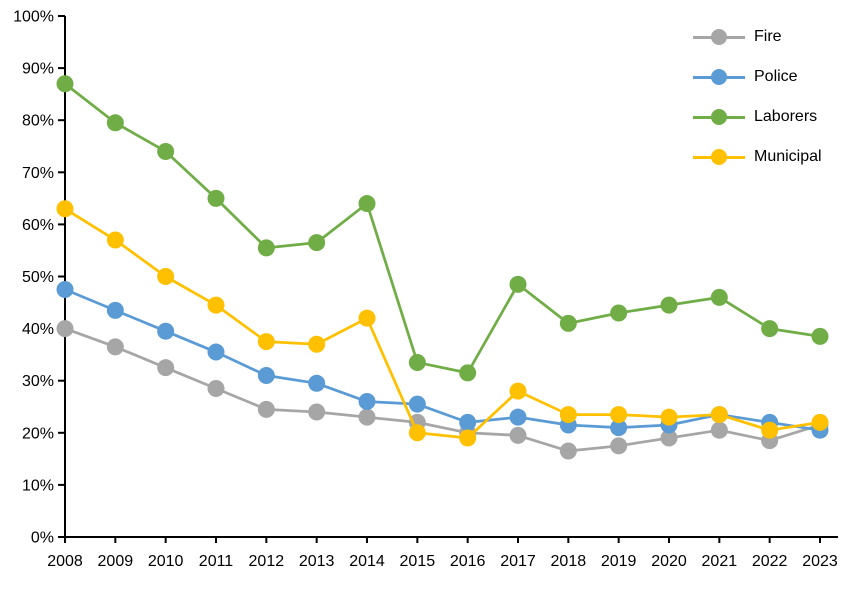 The width and height of the screenshot is (852, 593). Describe the element at coordinates (38, 485) in the screenshot. I see `y-tick-label: 10%` at that location.